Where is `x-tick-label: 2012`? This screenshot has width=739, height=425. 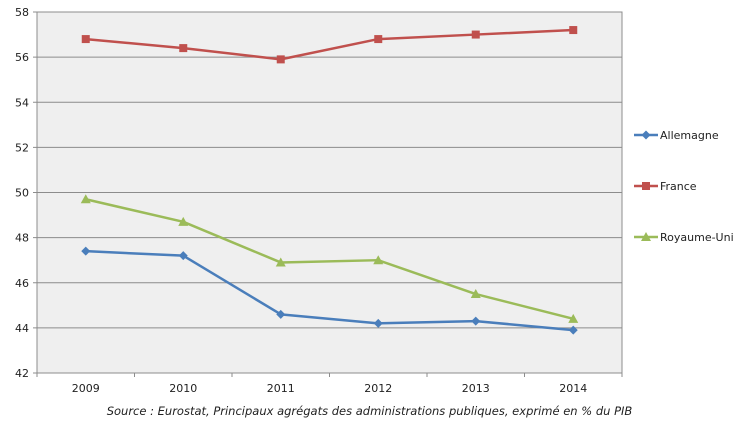
x-tick-label: 2012 is located at coordinates (378, 388).